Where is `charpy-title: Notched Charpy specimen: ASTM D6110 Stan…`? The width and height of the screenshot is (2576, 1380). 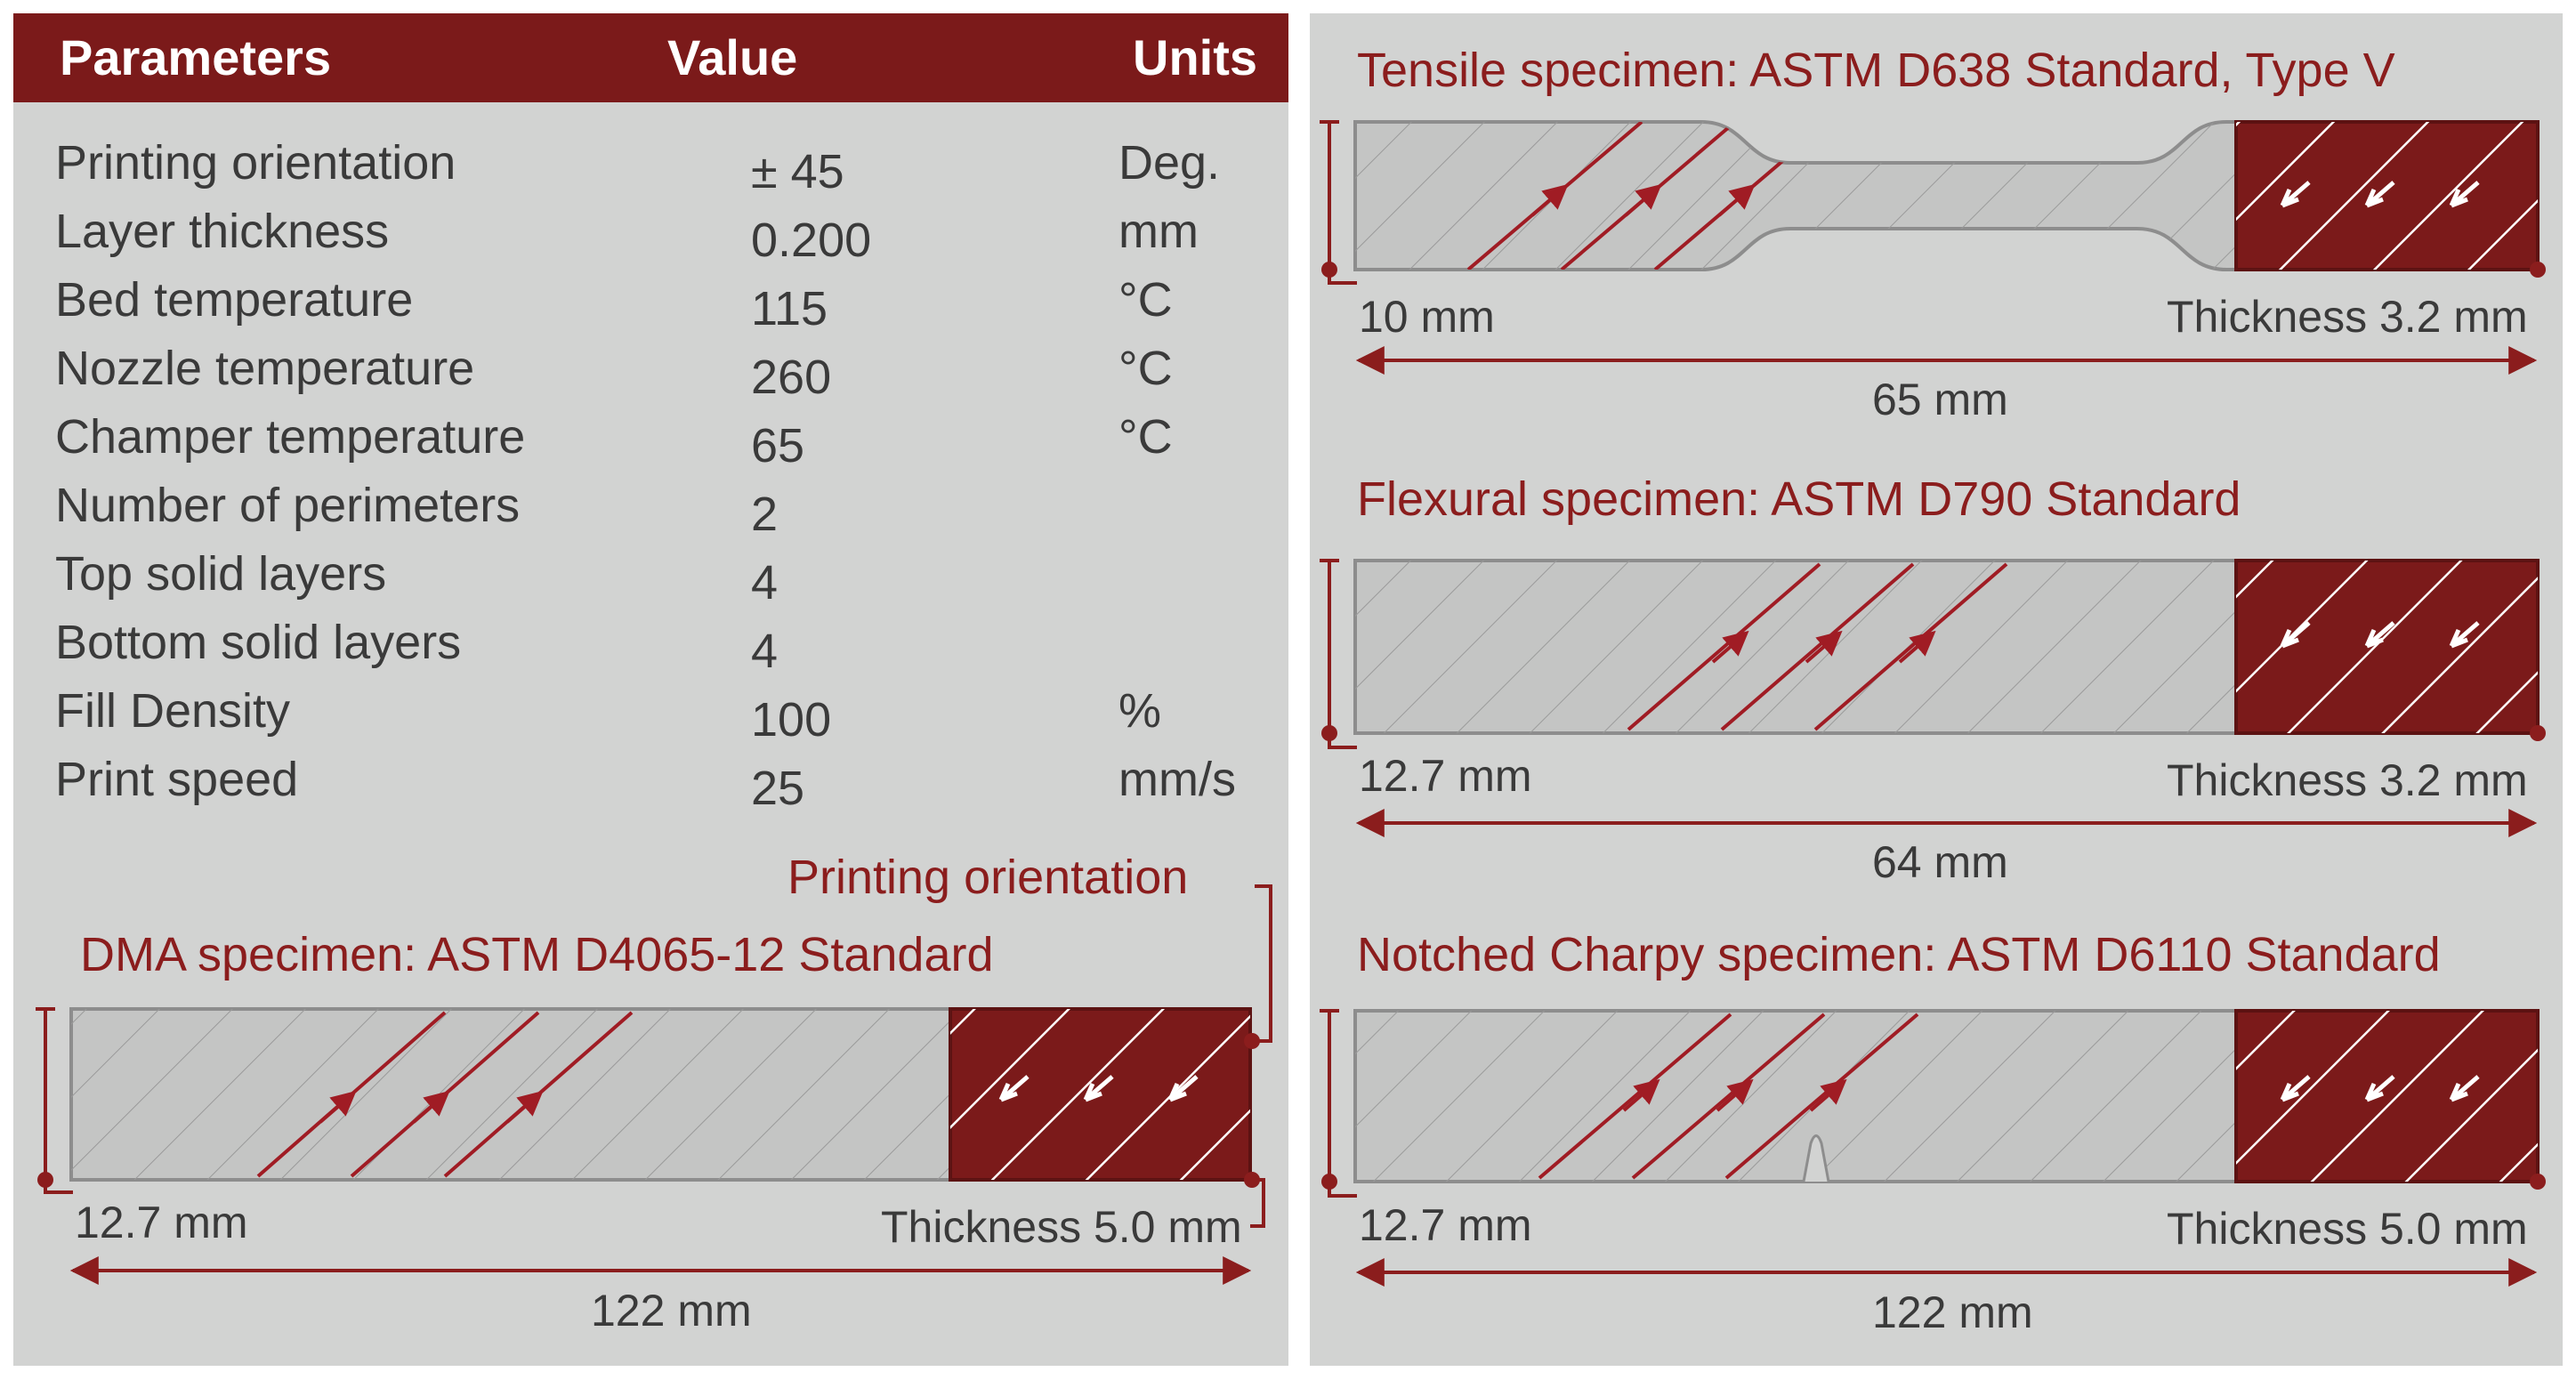 charpy-title: Notched Charpy specimen: ASTM D6110 Stan… is located at coordinates (1899, 955).